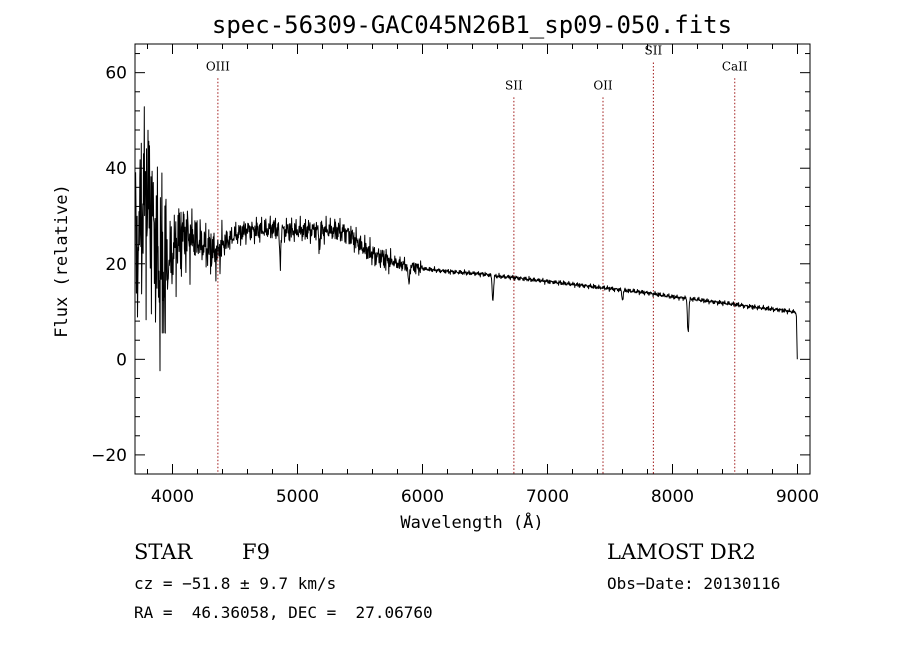  Describe the element at coordinates (256, 552) in the screenshot. I see `subclass: F9` at that location.